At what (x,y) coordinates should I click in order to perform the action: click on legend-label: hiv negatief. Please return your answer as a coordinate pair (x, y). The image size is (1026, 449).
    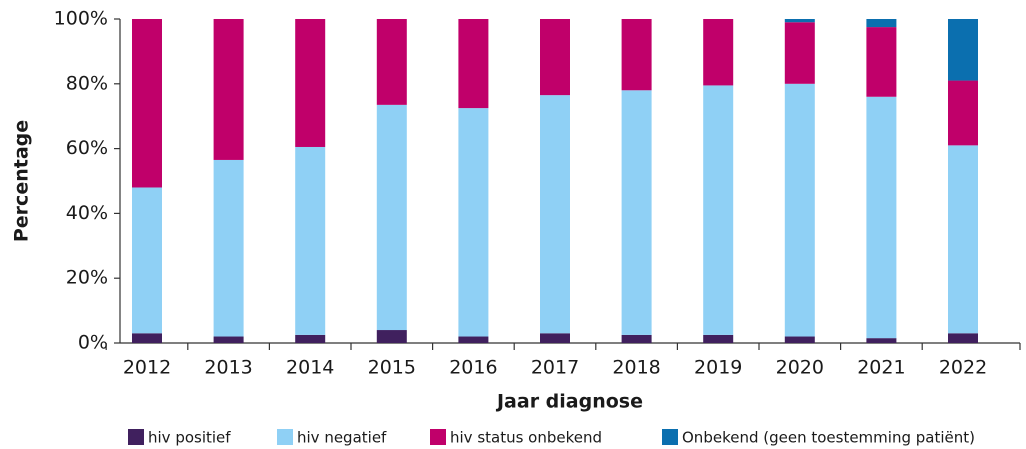
    Looking at the image, I should click on (342, 438).